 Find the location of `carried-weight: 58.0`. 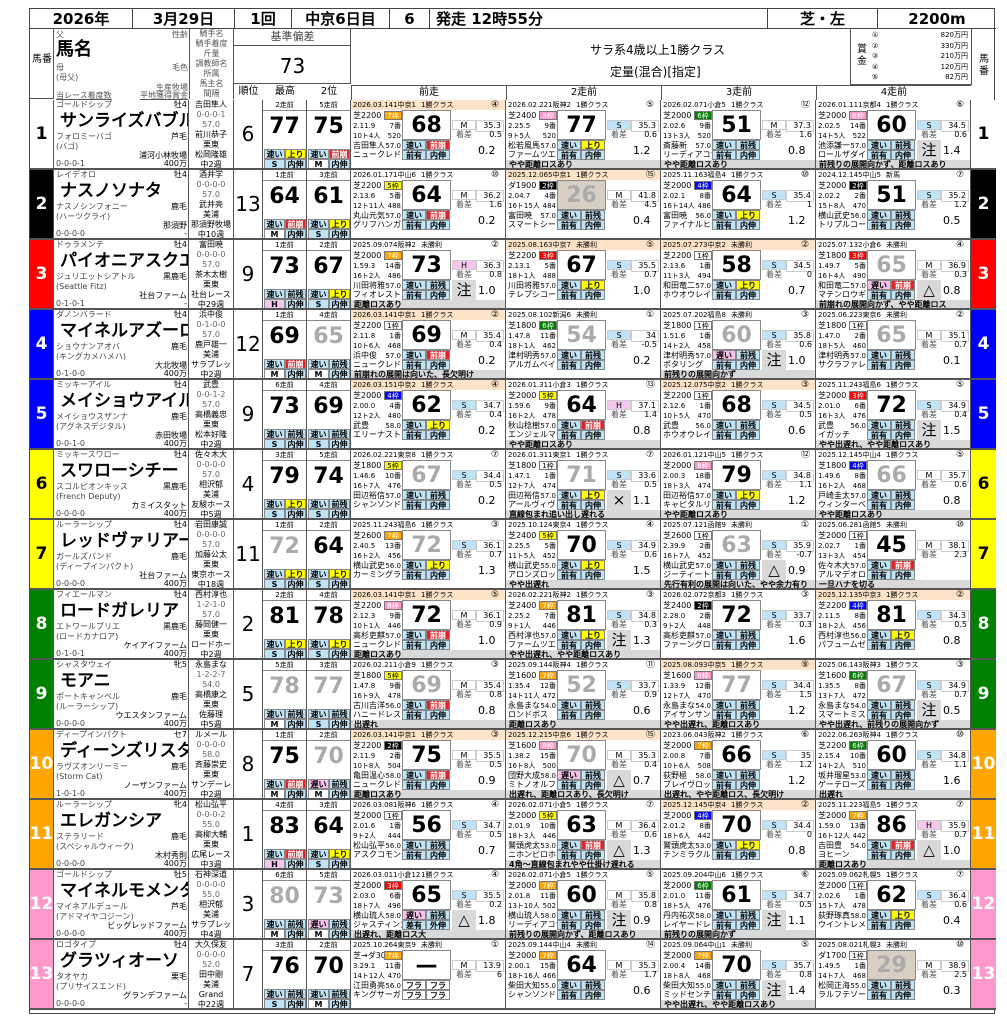

carried-weight: 58.0 is located at coordinates (858, 916).